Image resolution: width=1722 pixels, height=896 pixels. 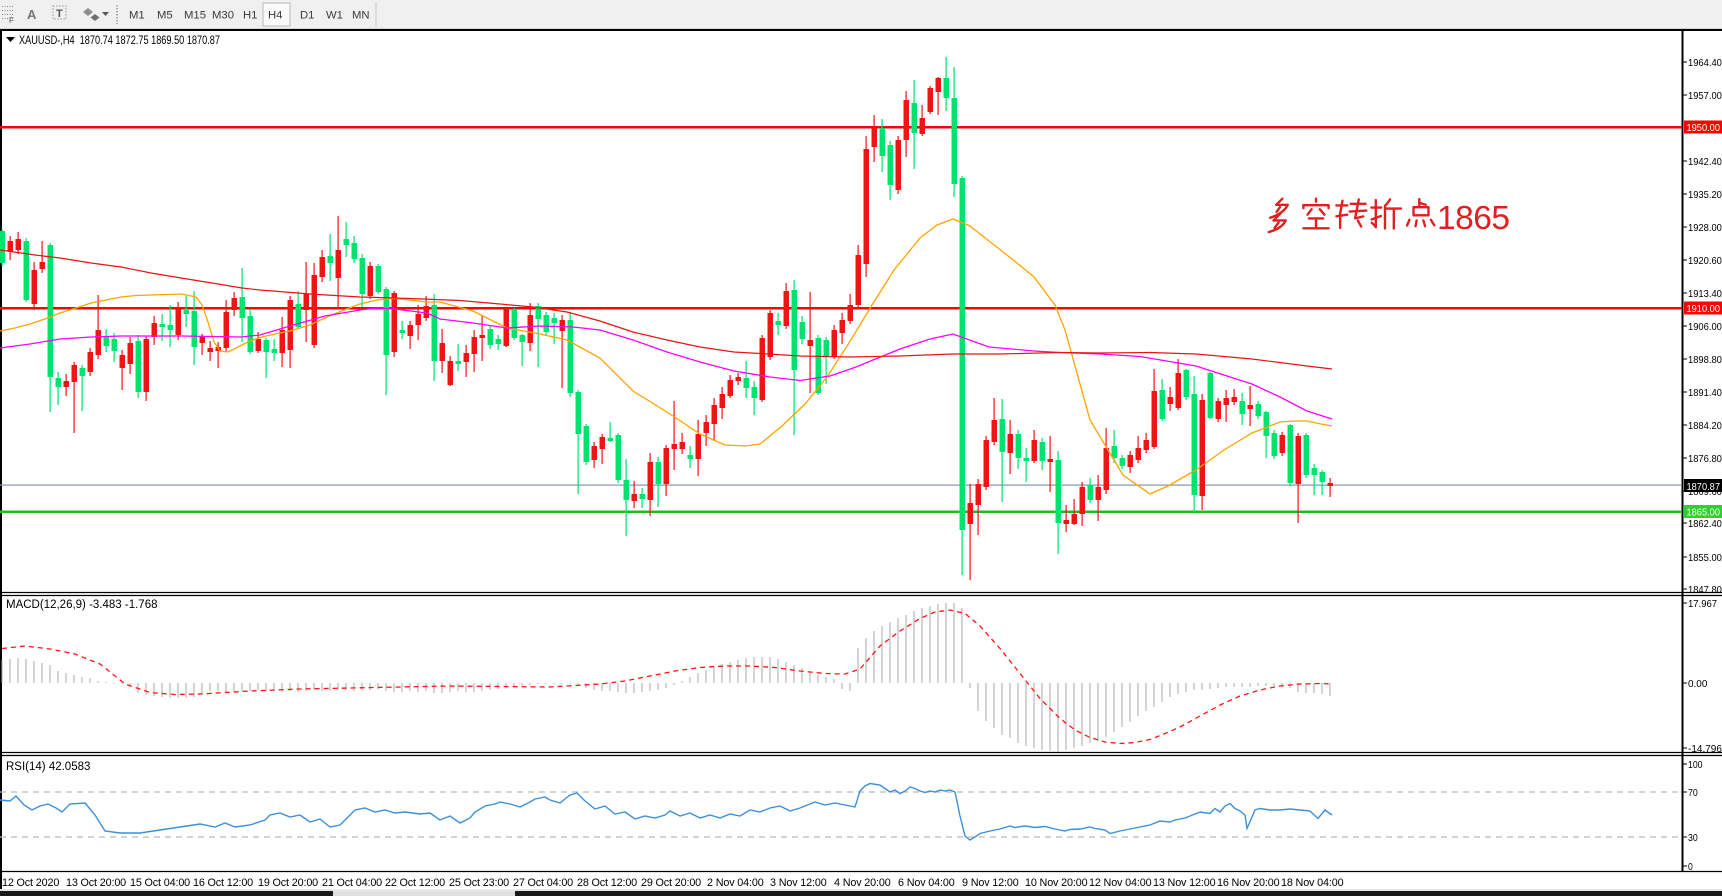 I want to click on svg-text: 3 Nov 12:00, so click(x=798, y=883).